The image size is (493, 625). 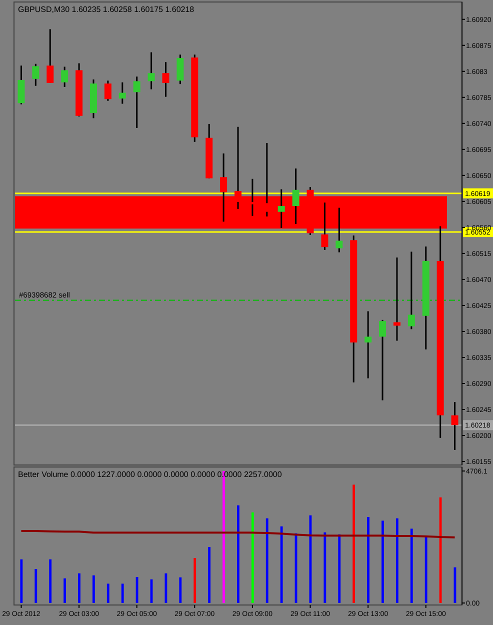 I want to click on chart-title: GBPUSD,M30 1.60235 1.60258 1.60175 1.60218, so click(x=106, y=9).